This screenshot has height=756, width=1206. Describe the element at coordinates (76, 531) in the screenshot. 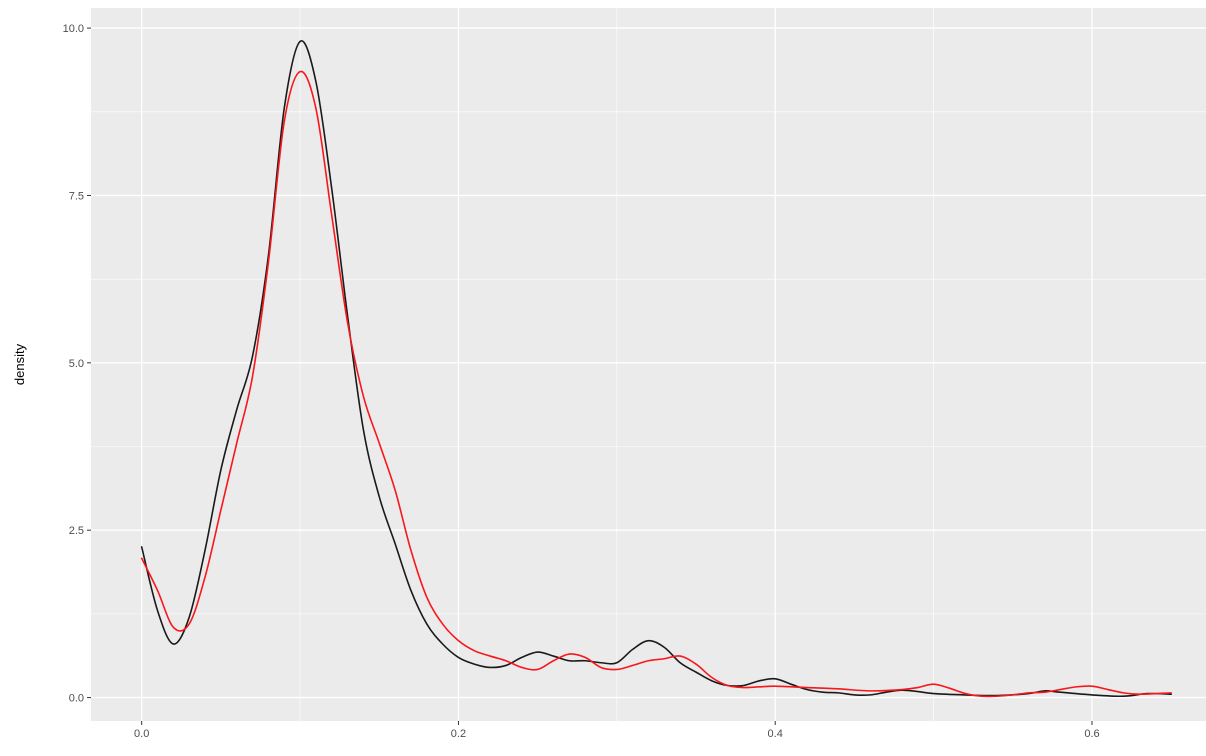

I see `y-tick-label: 2.5` at that location.